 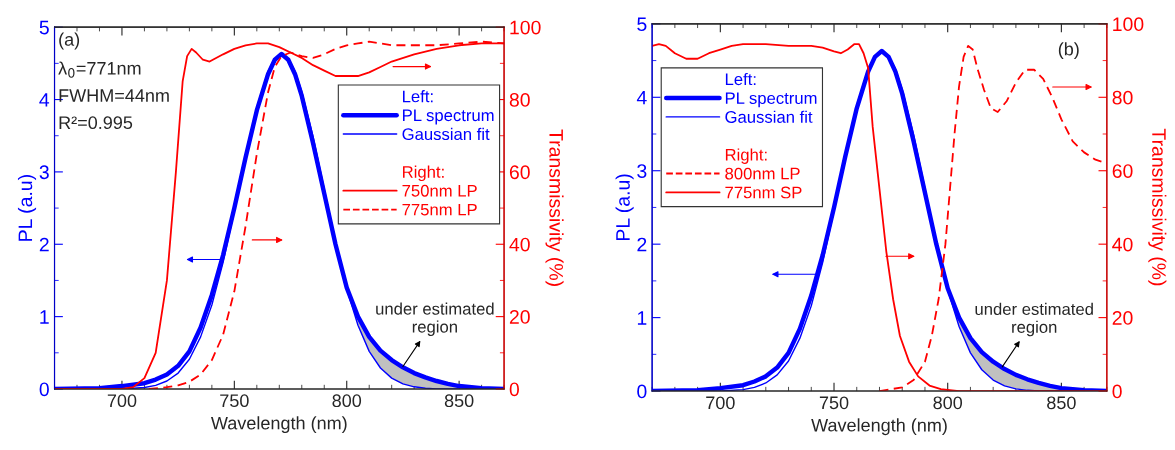 I want to click on legend-label: 800nm LP, so click(x=762, y=173).